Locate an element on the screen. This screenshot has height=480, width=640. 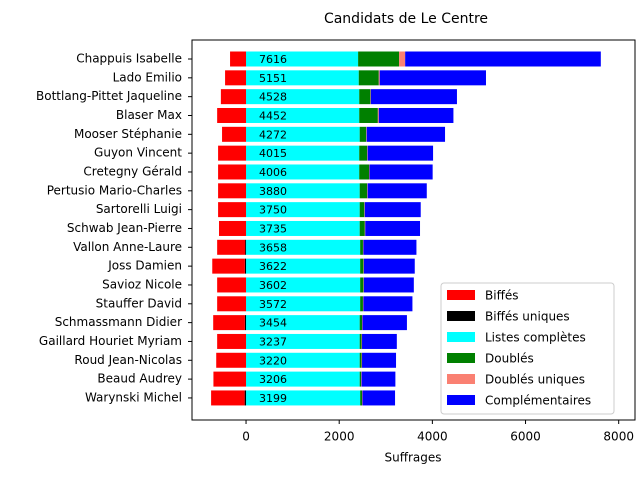
legend-label: Biffés is located at coordinates (501, 296).